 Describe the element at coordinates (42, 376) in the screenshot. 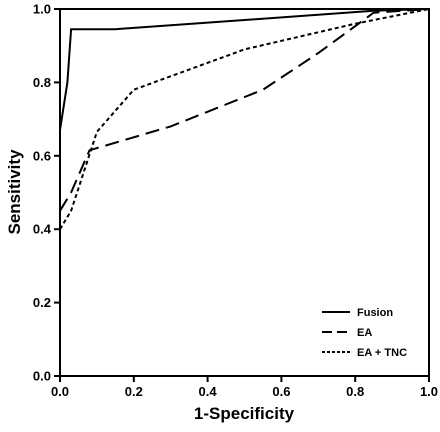

I see `y-tick-label: 0.0` at that location.